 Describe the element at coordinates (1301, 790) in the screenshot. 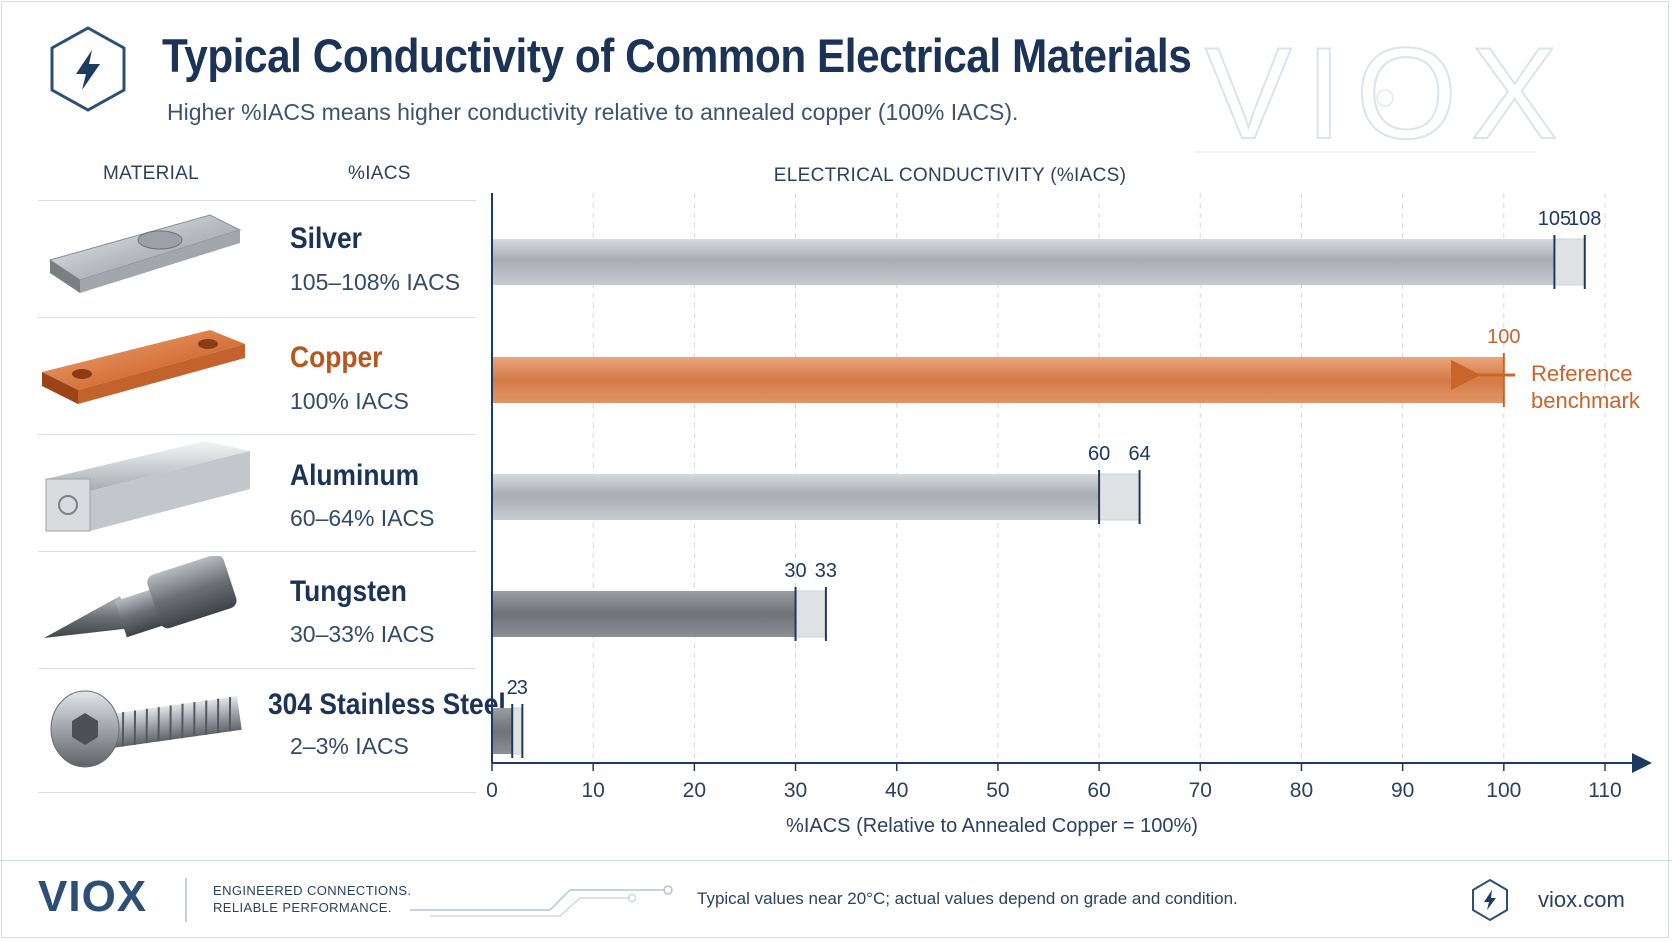

I see `x-tick-label: 80` at that location.